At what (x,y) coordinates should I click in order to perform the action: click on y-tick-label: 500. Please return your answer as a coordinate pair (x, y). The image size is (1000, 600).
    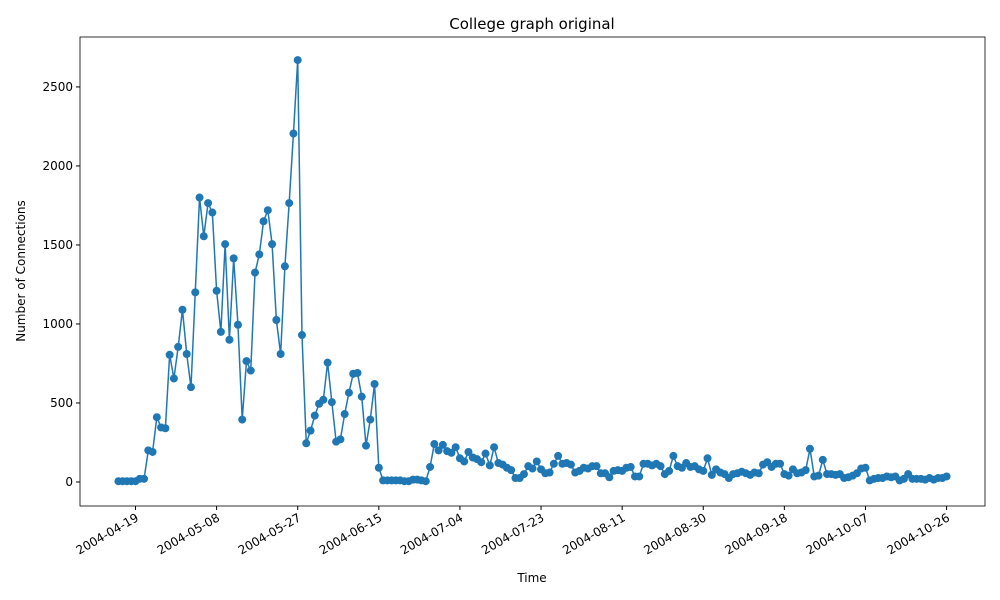
    Looking at the image, I should click on (61, 403).